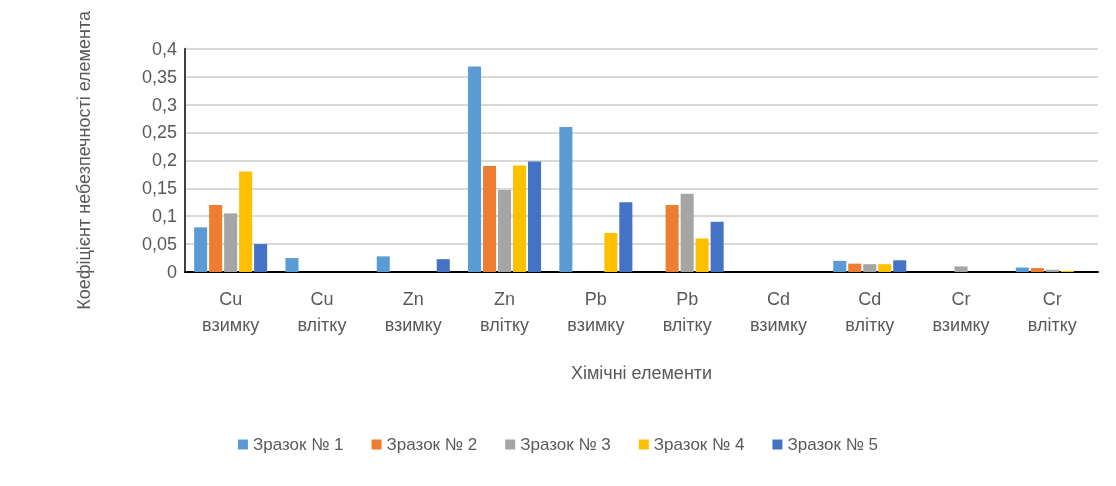 This screenshot has height=486, width=1116. Describe the element at coordinates (778, 312) in the screenshot. I see `x-tick-label: Cd взимку` at that location.